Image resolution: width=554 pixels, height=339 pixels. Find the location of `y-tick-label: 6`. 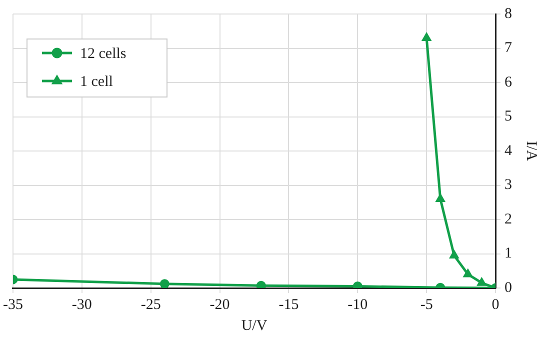

y-tick-label: 6 is located at coordinates (508, 82).